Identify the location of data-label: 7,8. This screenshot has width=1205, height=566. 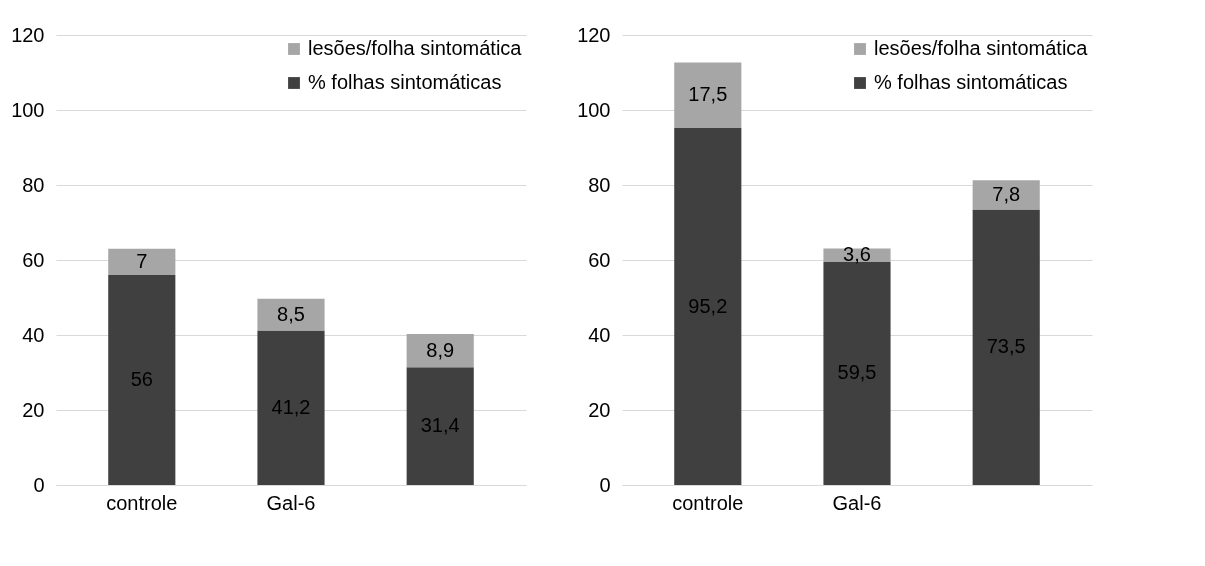
(1006, 193).